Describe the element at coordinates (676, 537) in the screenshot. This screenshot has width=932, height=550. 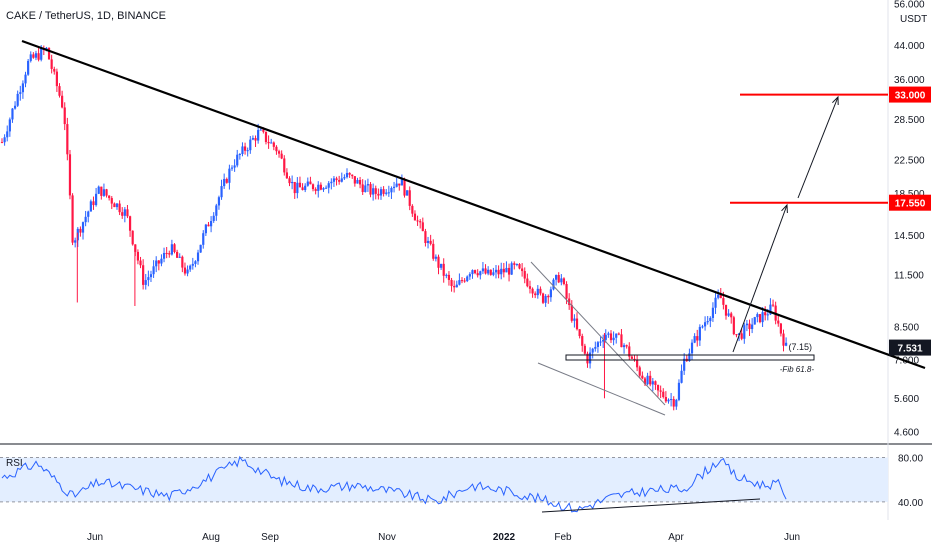
I see `time-tick-label: Apr` at that location.